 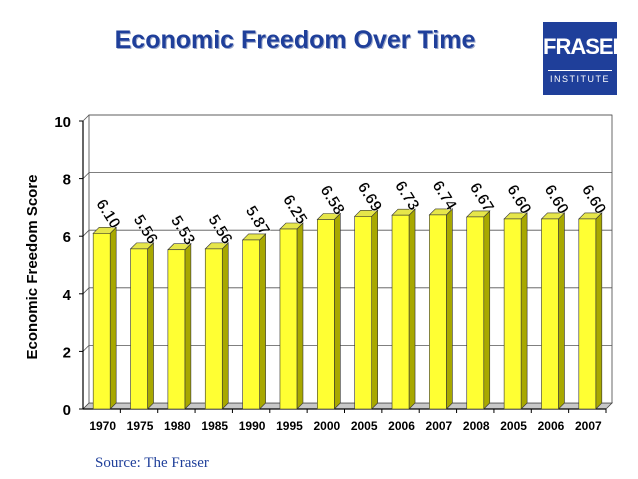 I want to click on y-tick-label: 4, so click(x=67, y=295).